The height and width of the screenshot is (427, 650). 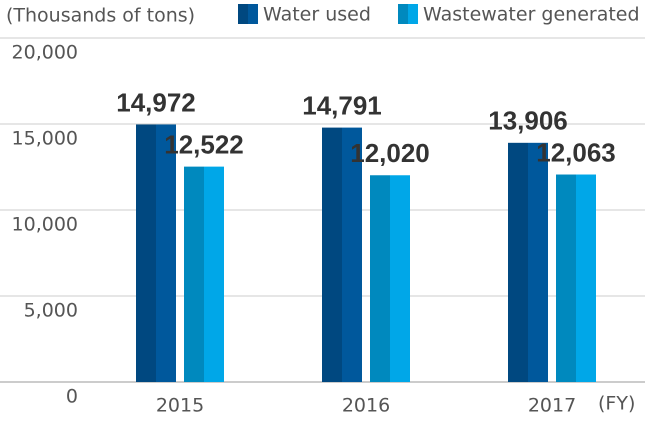 I want to click on value-label: 14,972, so click(x=156, y=102).